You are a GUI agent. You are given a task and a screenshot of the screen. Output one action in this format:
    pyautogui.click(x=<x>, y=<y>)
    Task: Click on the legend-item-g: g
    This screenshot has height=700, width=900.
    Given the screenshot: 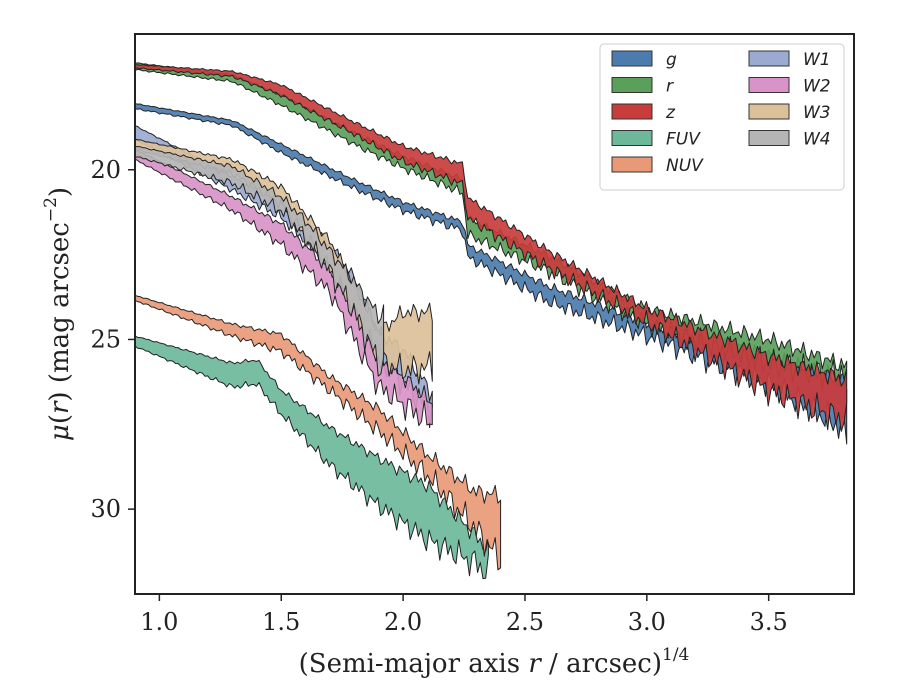 What is the action you would take?
    pyautogui.click(x=644, y=60)
    